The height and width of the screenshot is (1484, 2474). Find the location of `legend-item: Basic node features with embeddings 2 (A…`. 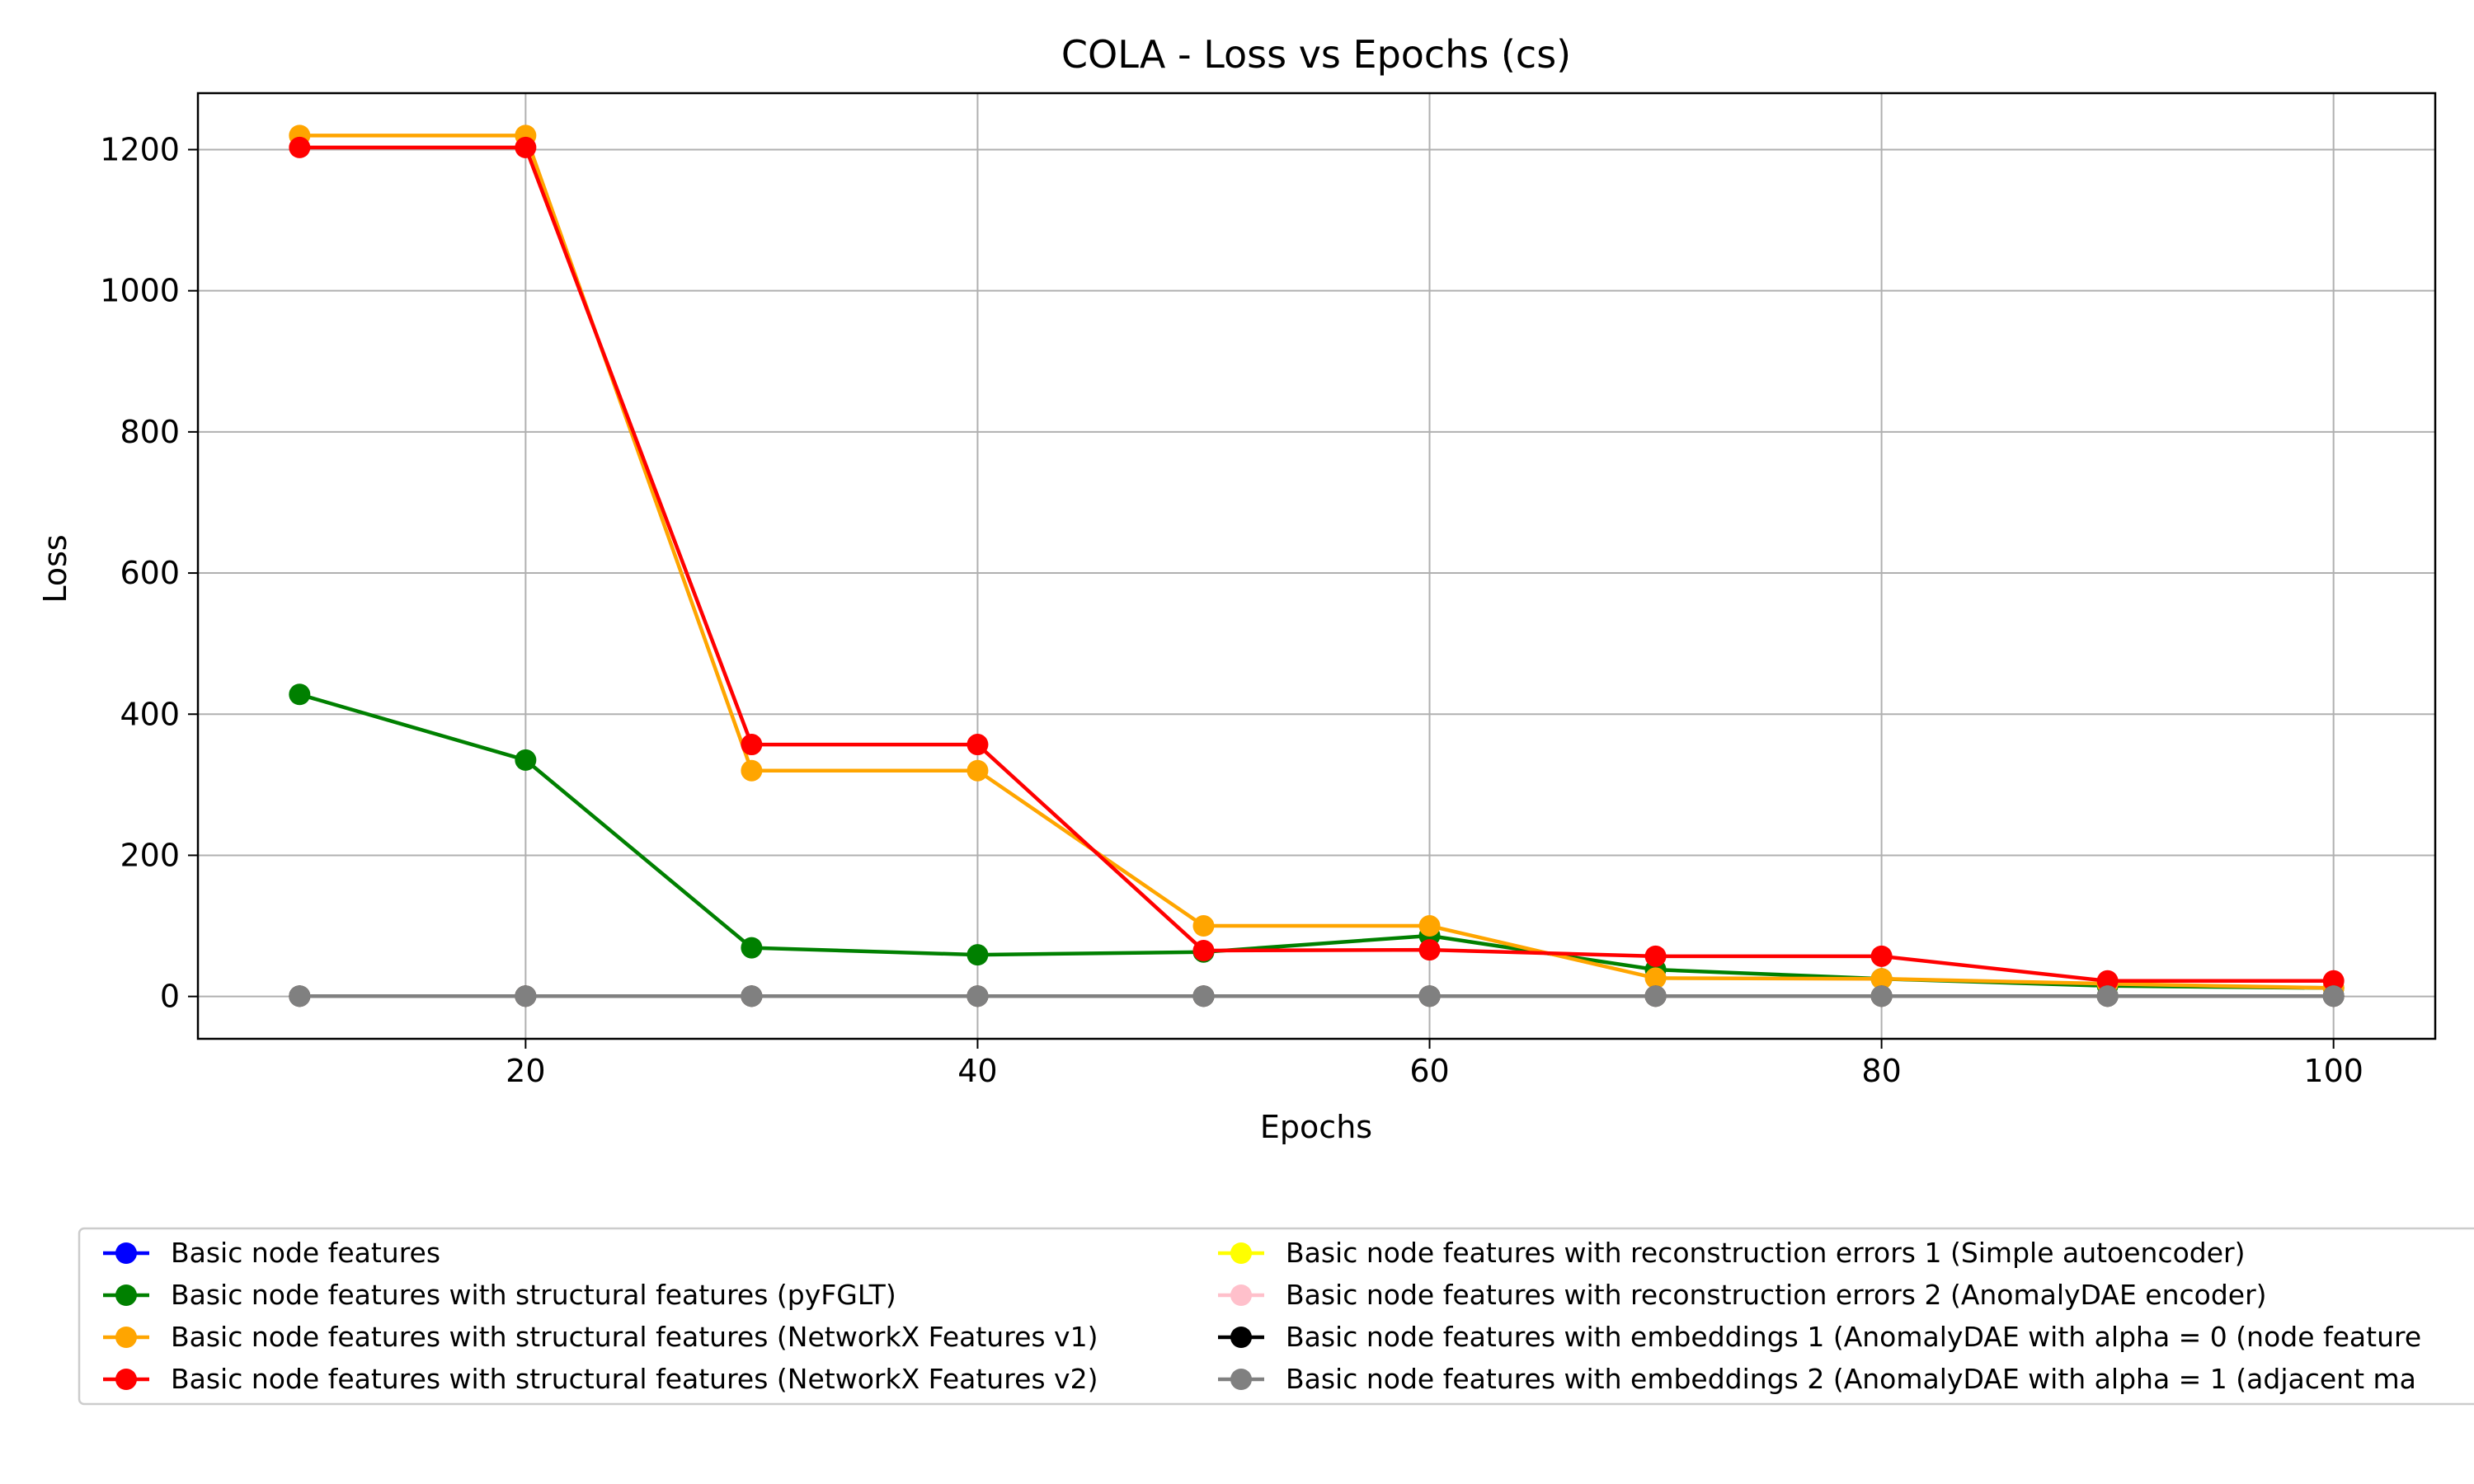

legend-item: Basic node features with embeddings 2 (A… is located at coordinates (1817, 1379).